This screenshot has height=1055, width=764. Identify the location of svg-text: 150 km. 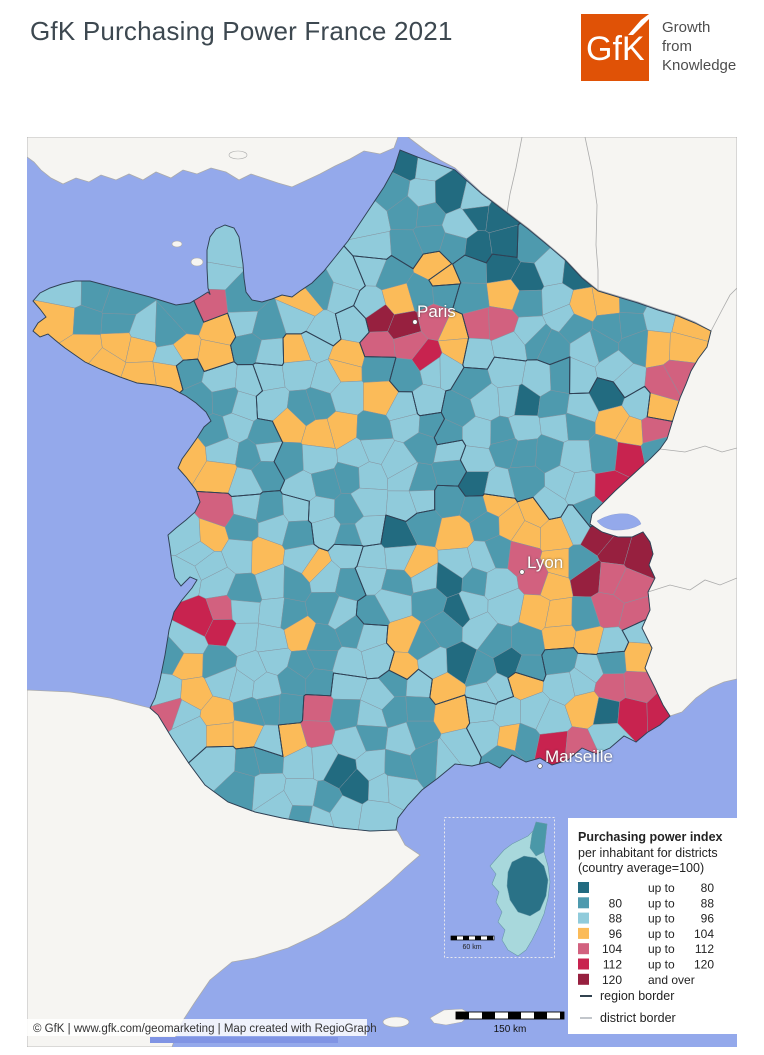
(510, 1029).